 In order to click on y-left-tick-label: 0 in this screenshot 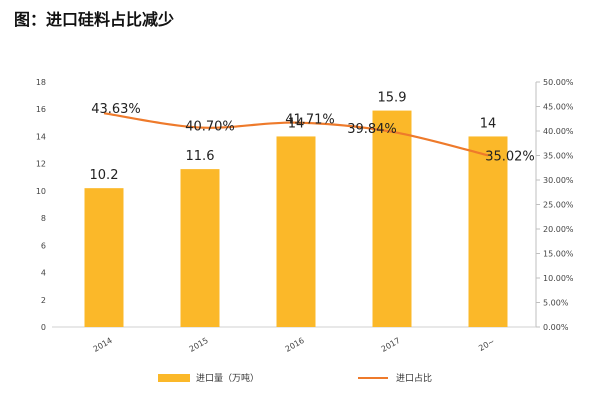, I will do `click(43, 327)`.